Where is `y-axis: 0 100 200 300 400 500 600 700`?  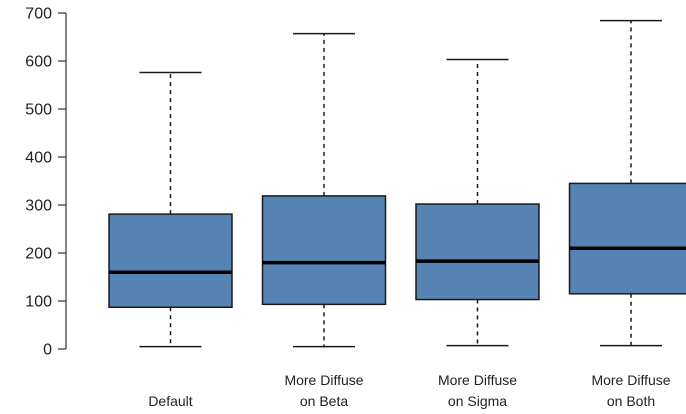
y-axis: 0 100 200 300 400 500 600 700 is located at coordinates (46, 182).